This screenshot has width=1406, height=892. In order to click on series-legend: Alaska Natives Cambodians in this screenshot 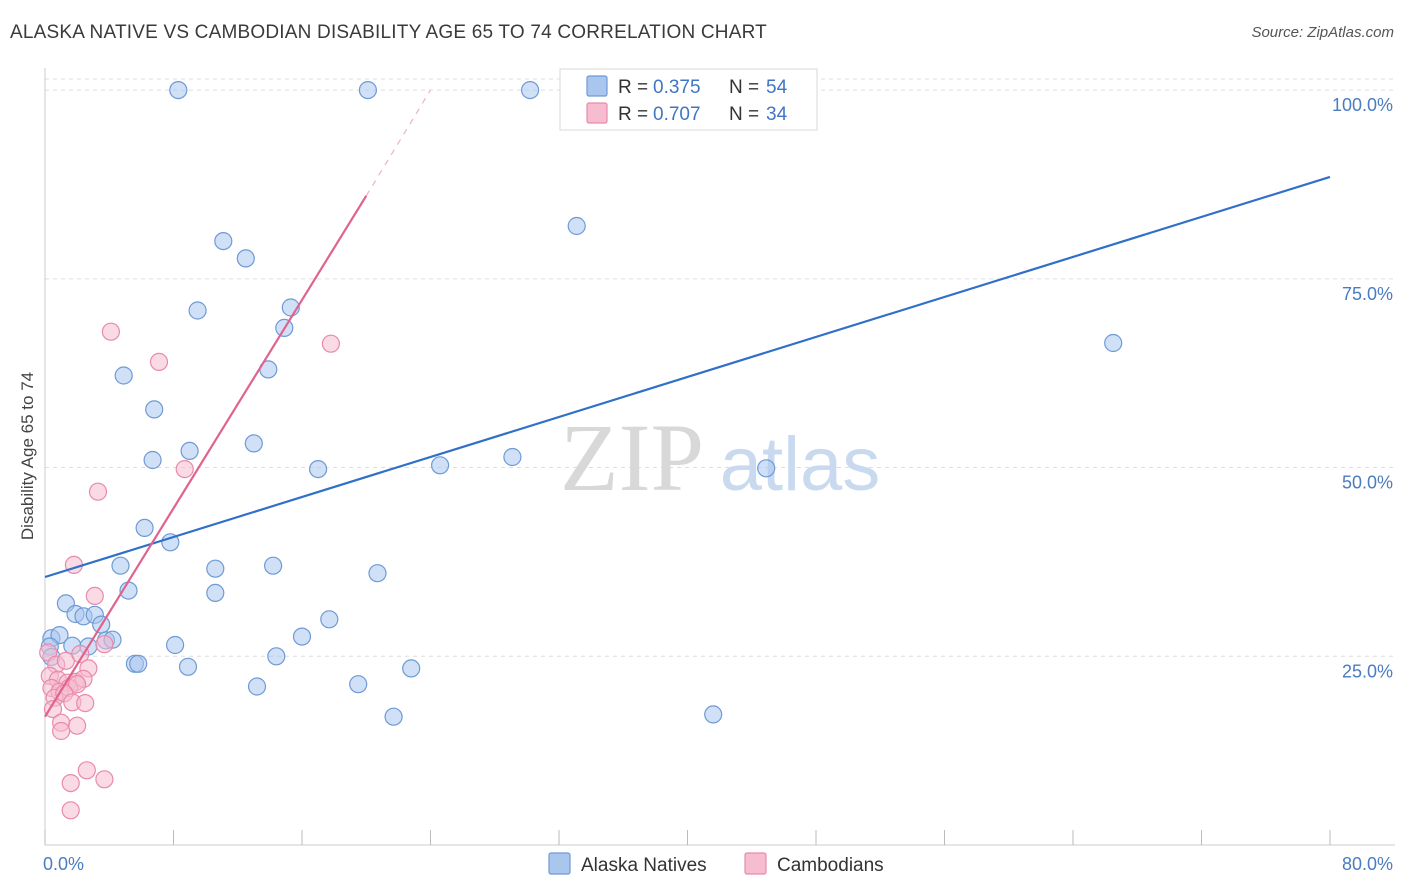, I will do `click(716, 864)`.